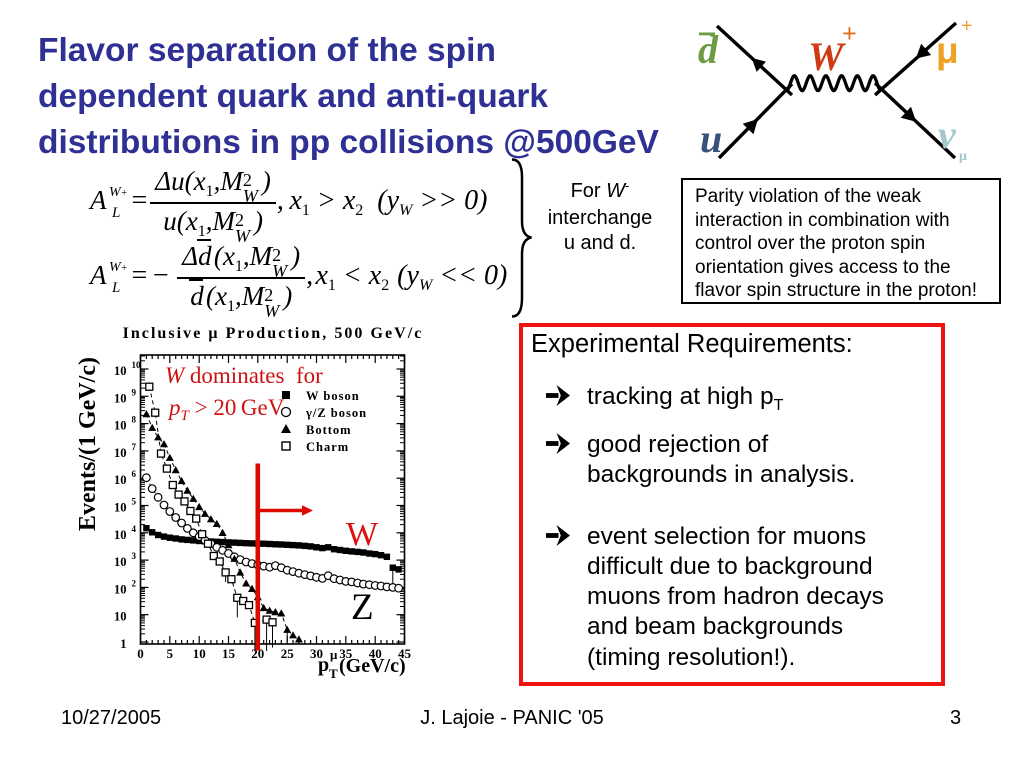  What do you see at coordinates (134, 583) in the screenshot?
I see `svg-text: 2` at bounding box center [134, 583].